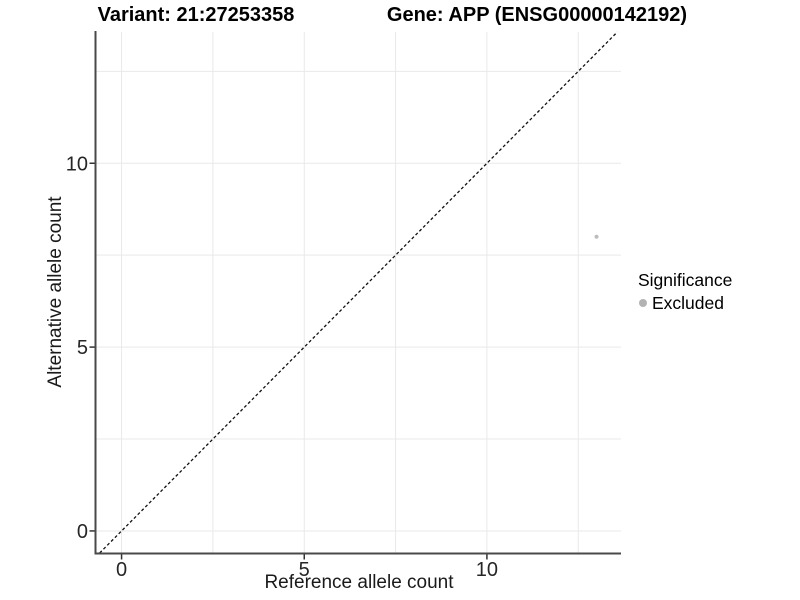 Image resolution: width=800 pixels, height=600 pixels. What do you see at coordinates (55, 292) in the screenshot?
I see `y-axis-title: Alternative allele count` at bounding box center [55, 292].